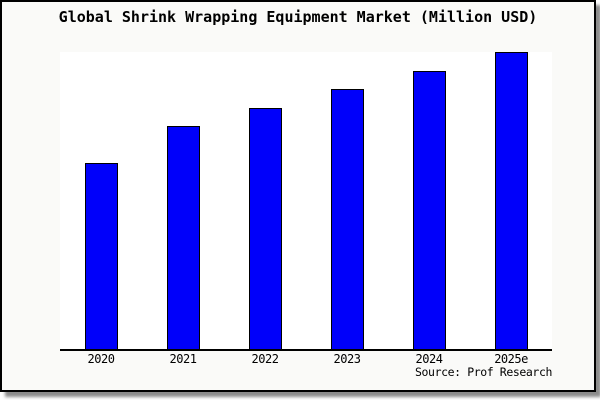 This screenshot has width=600, height=400. Describe the element at coordinates (511, 359) in the screenshot. I see `x-tick-label: 2025e` at that location.